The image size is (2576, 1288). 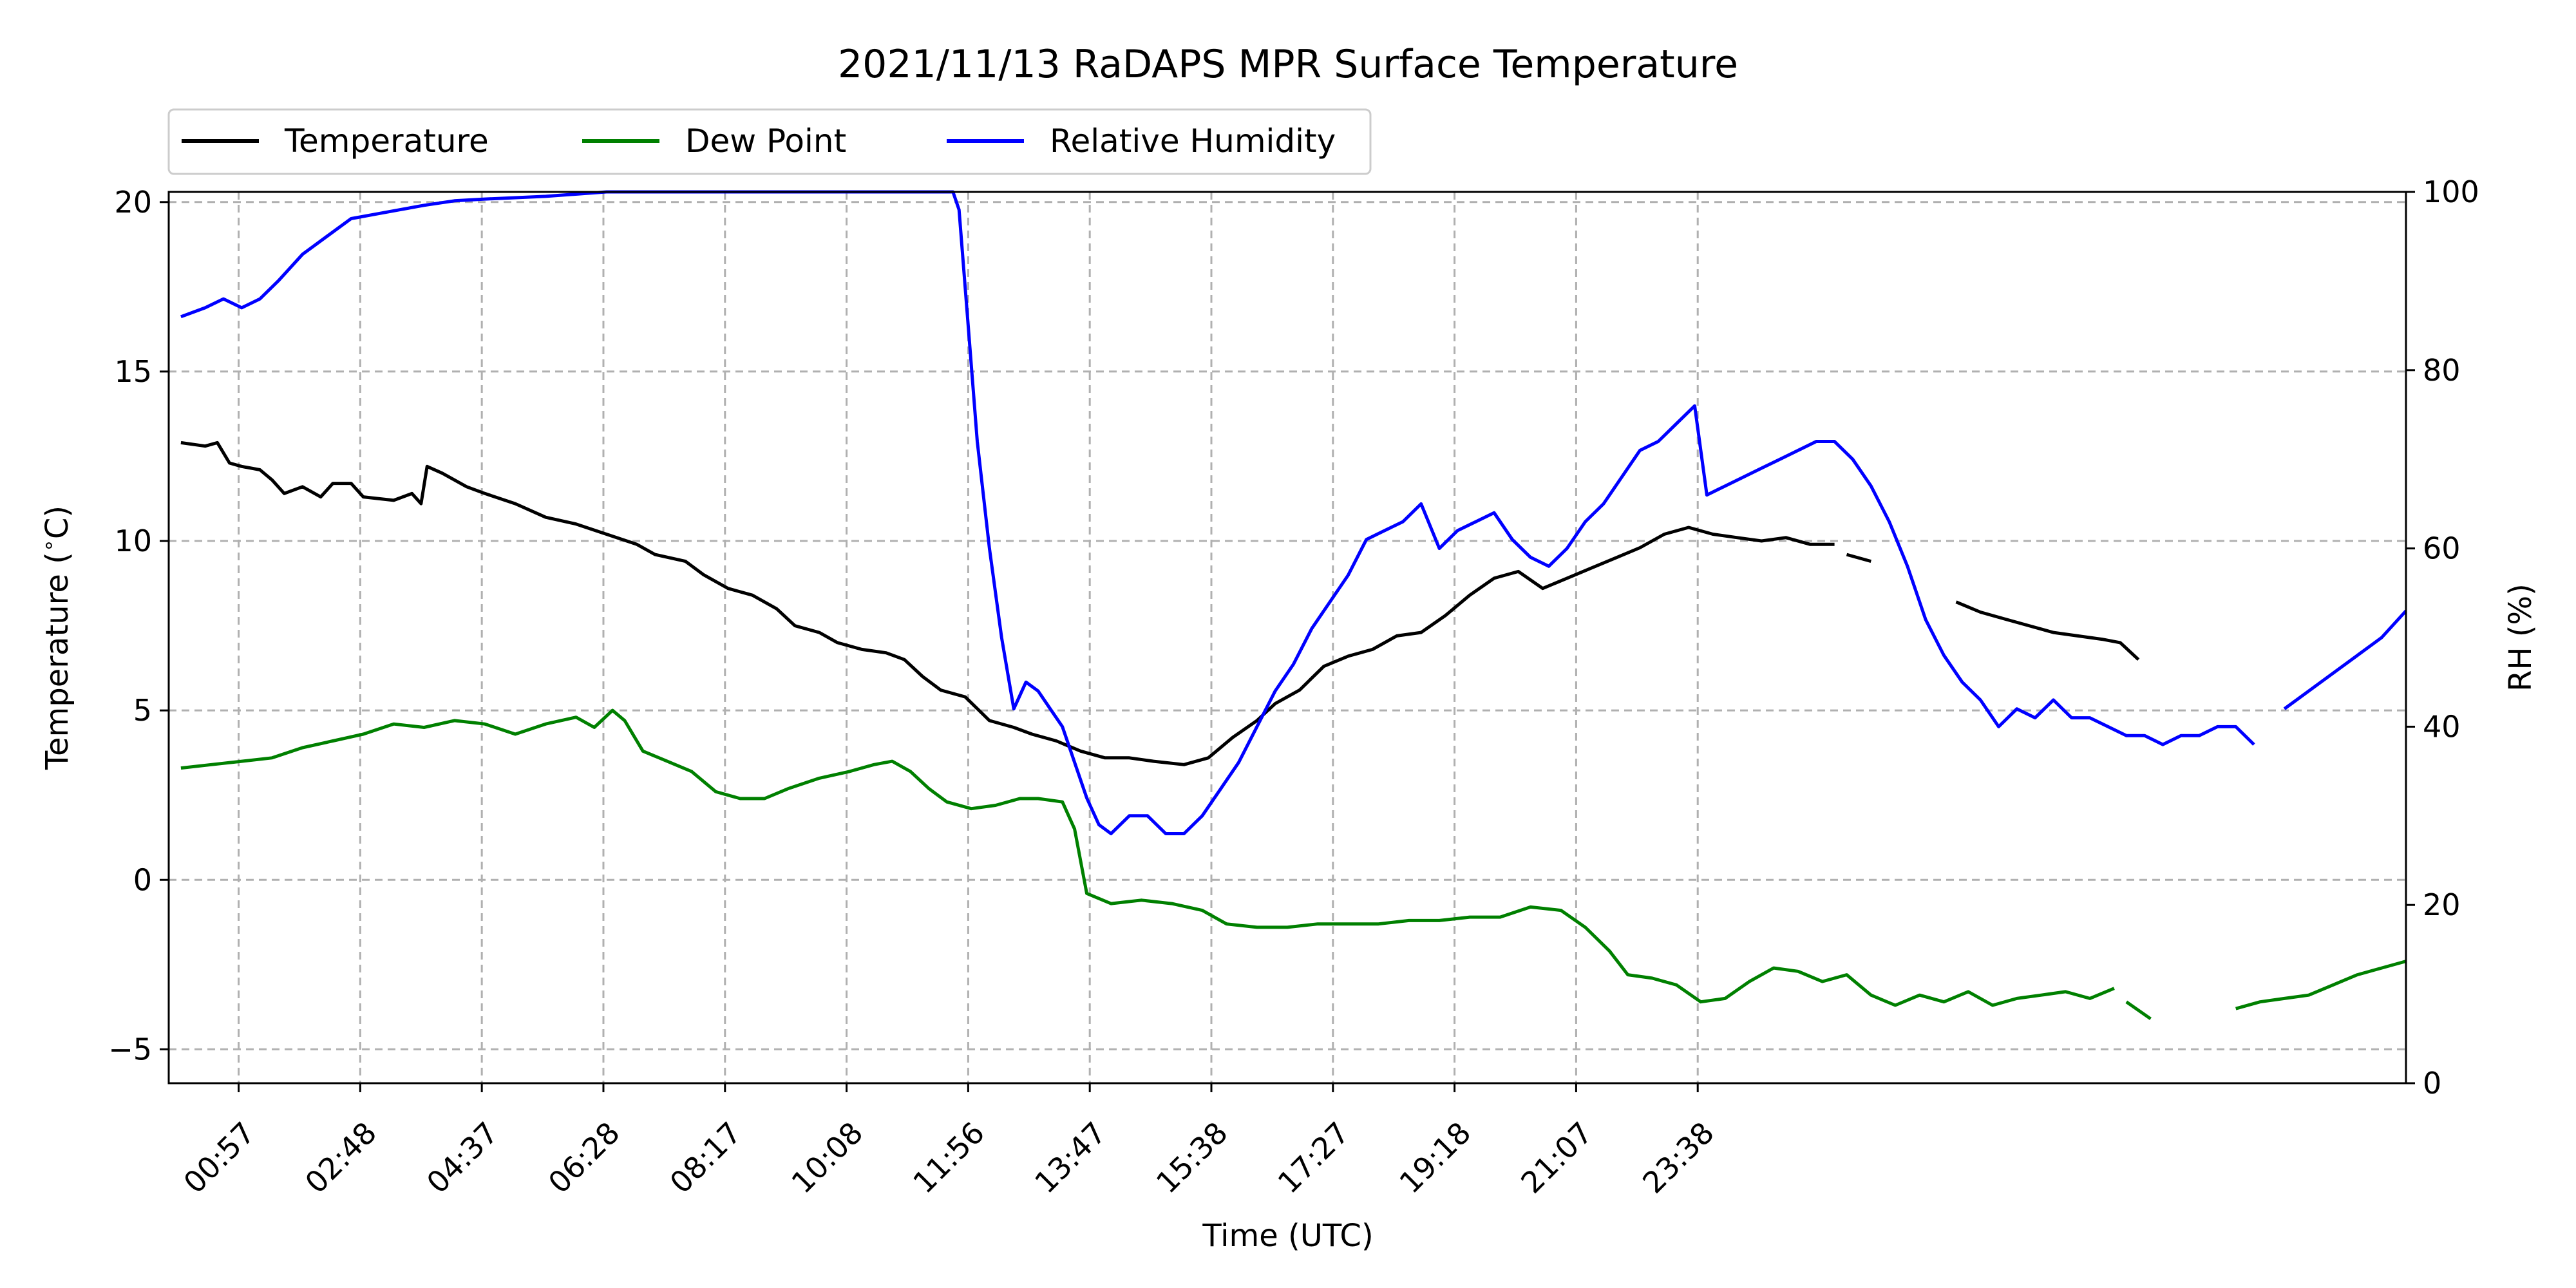 I want to click on x-tick-label: 23:38, so click(x=1678, y=1157).